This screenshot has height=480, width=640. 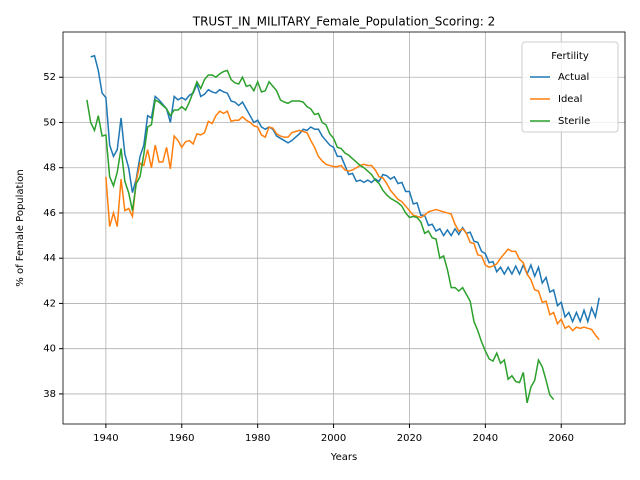 I want to click on y-tick-label: 52, so click(x=49, y=77).